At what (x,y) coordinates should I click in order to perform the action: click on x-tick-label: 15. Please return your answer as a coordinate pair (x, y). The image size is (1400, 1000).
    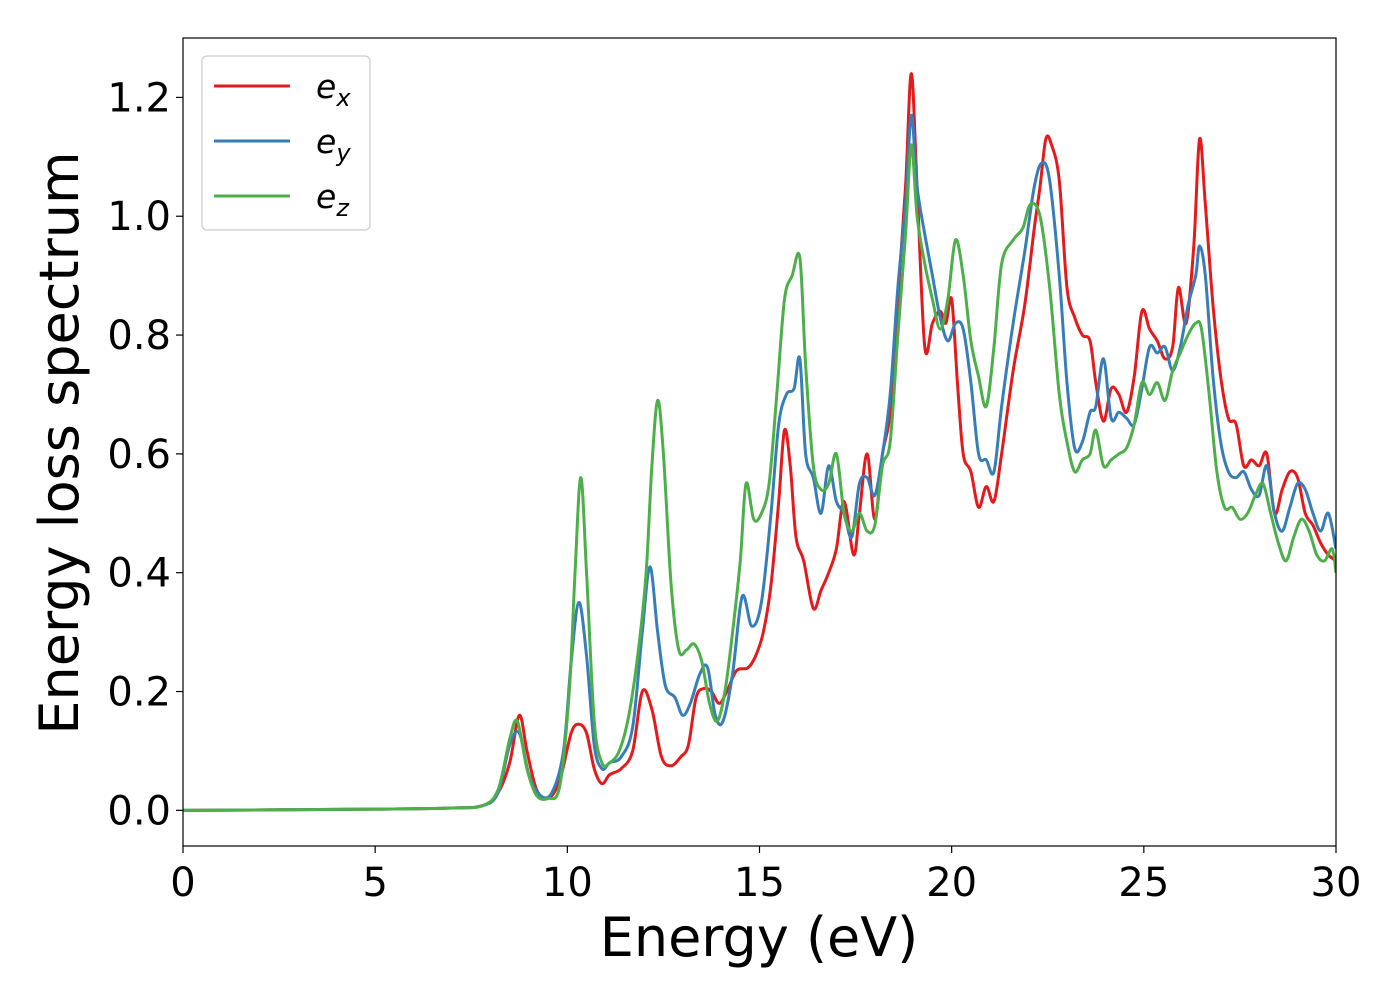
    Looking at the image, I should click on (759, 883).